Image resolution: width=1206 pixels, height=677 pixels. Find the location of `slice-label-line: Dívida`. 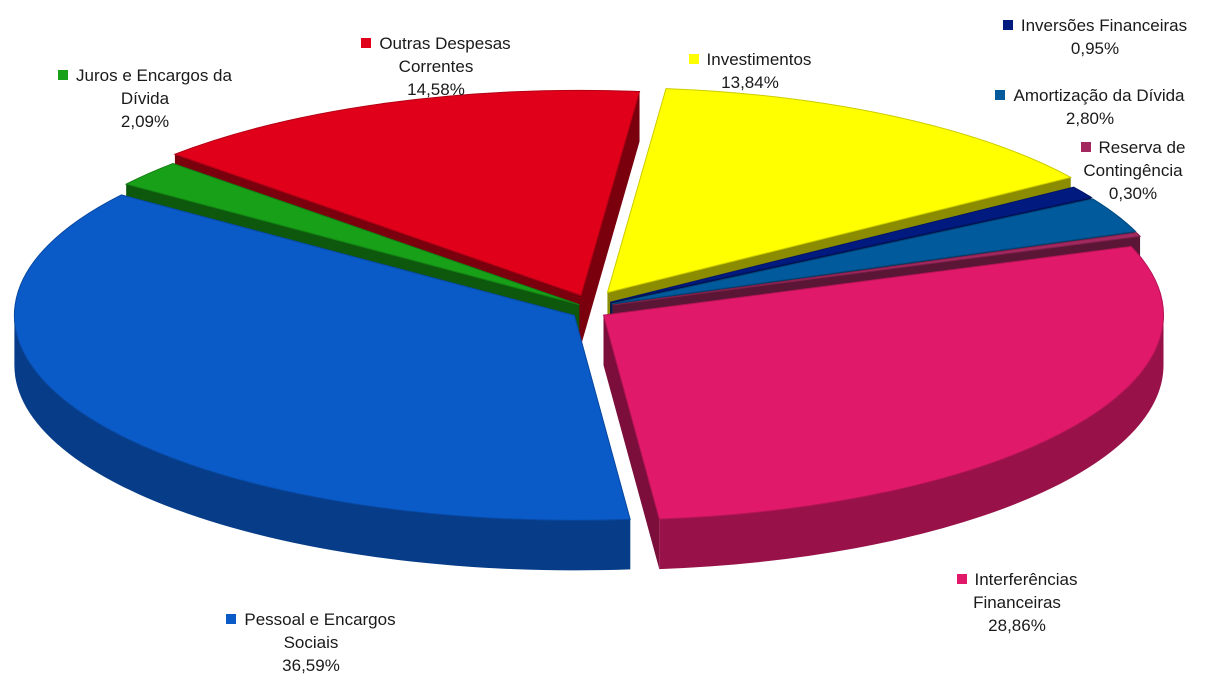

slice-label-line: Dívida is located at coordinates (145, 98).